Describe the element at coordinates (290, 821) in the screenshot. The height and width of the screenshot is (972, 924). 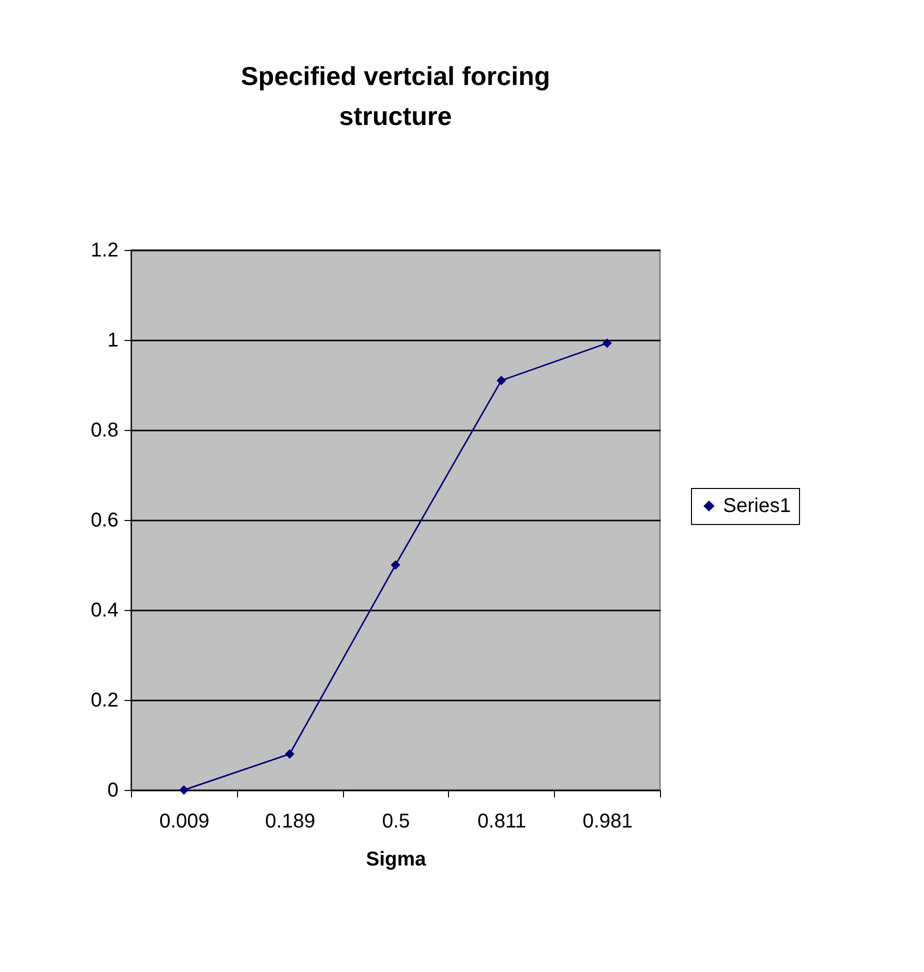
I see `x-tick-label: 0.189` at that location.